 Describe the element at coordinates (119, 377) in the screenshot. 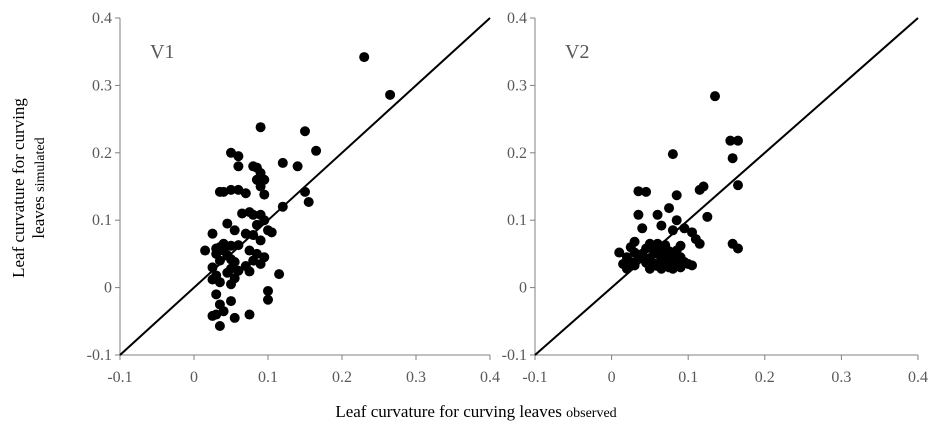

I see `x-tick-label: -0.1` at that location.